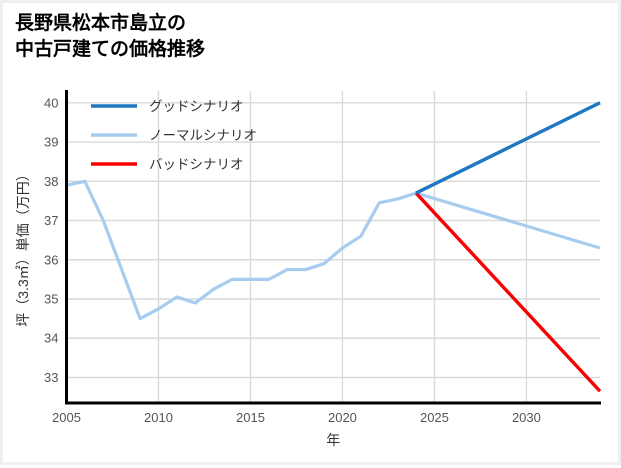 This screenshot has width=621, height=468. I want to click on x-tick-label: 2025, so click(434, 417).